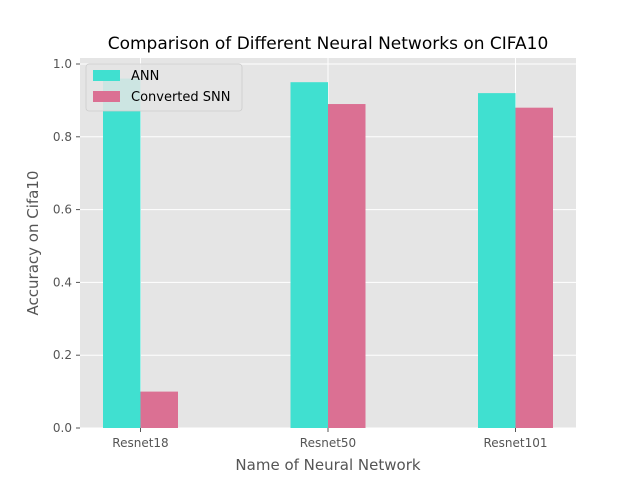 The image size is (640, 480). I want to click on legend-box, so click(164, 87).